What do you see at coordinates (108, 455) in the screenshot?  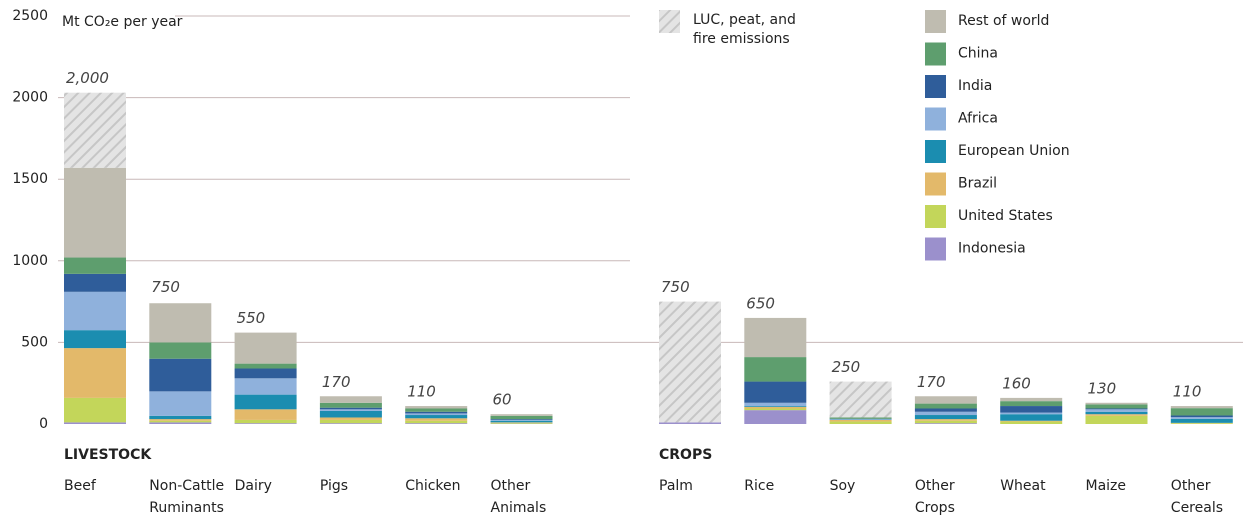 I see `group-label: LIVESTOCK` at bounding box center [108, 455].